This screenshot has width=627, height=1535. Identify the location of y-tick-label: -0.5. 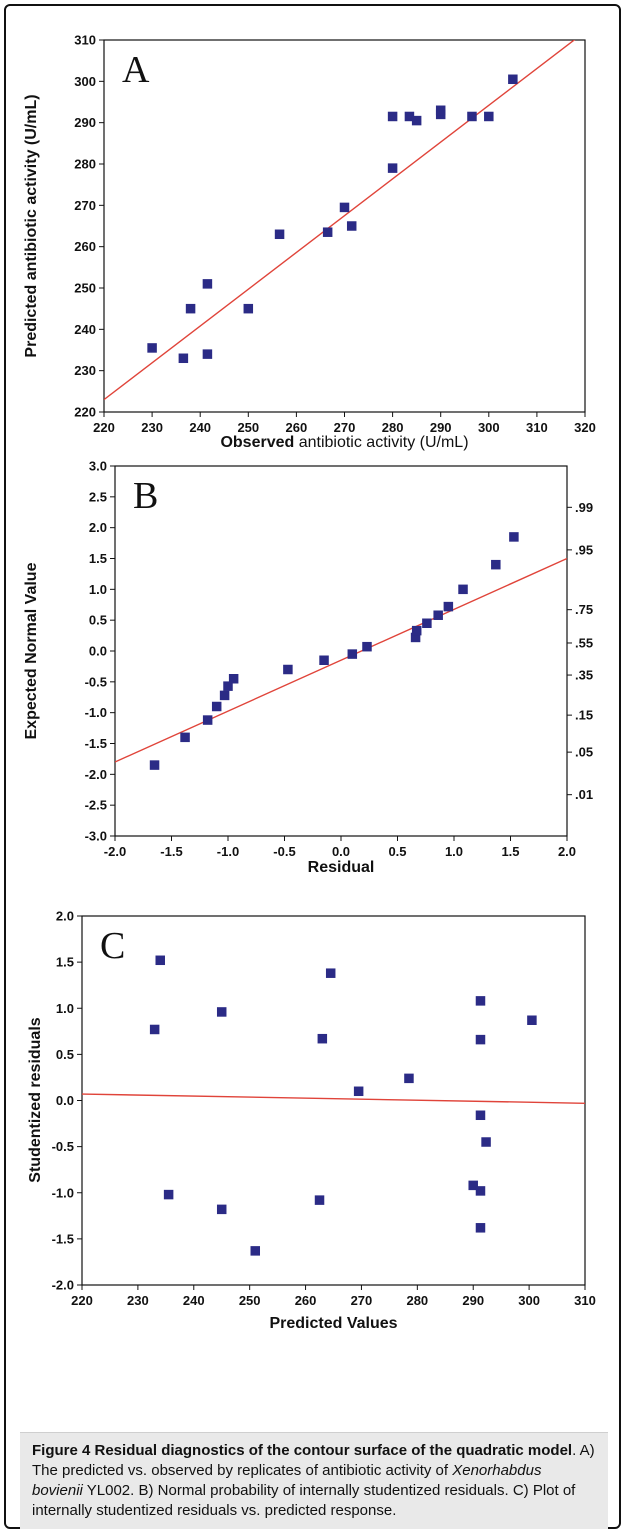
(63, 1146).